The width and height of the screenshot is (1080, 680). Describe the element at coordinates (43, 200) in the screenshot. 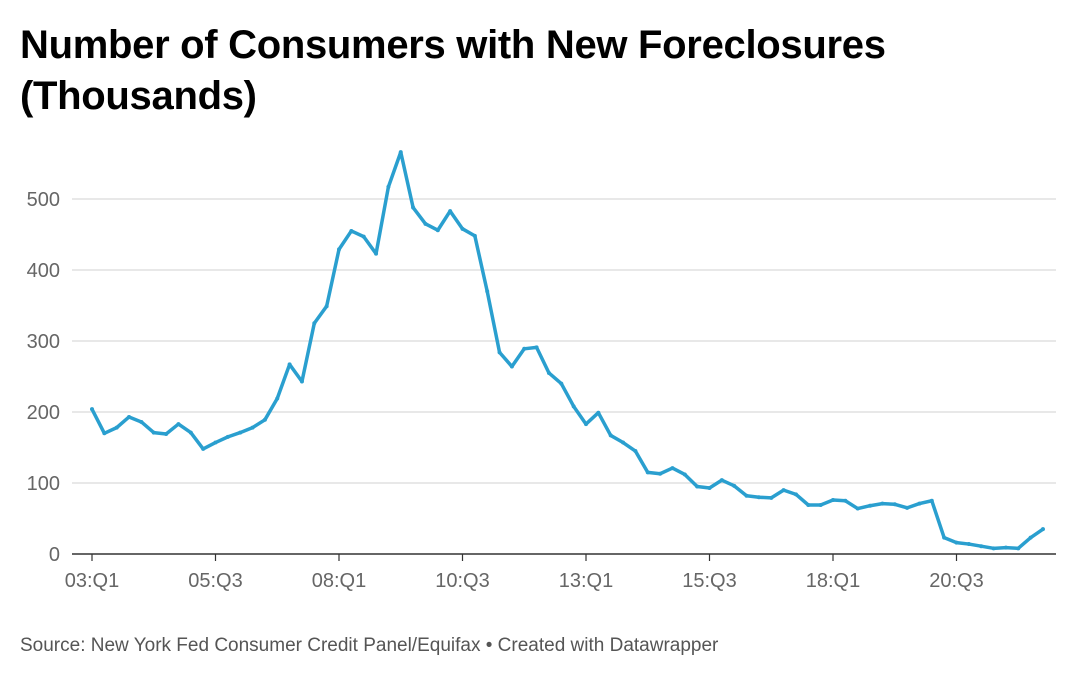

I see `y-tick-label: 500` at that location.